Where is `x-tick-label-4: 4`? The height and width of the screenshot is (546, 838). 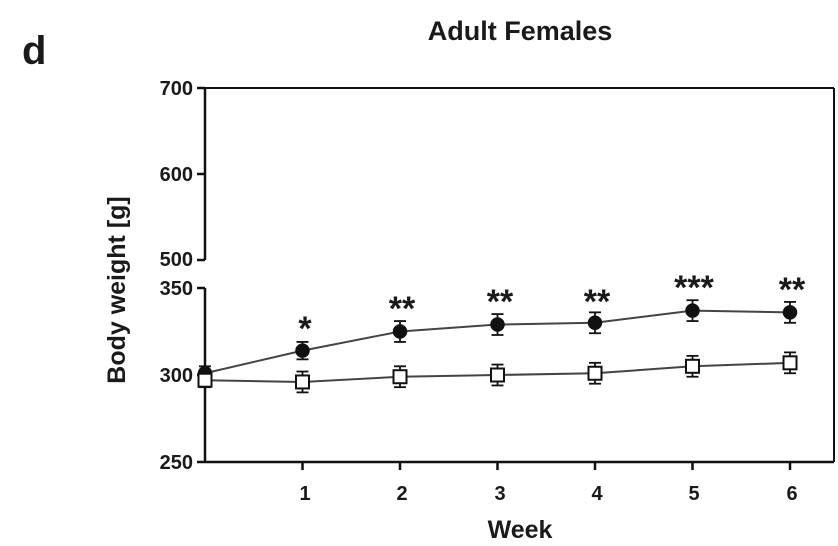
x-tick-label-4: 4 is located at coordinates (597, 494).